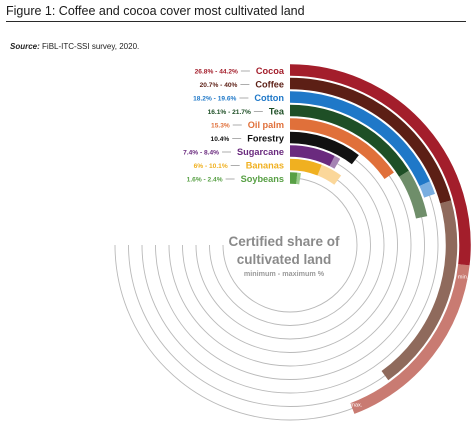 The width and height of the screenshot is (472, 442). Describe the element at coordinates (335, 162) in the screenshot. I see `bar-range-sugarcane` at that location.